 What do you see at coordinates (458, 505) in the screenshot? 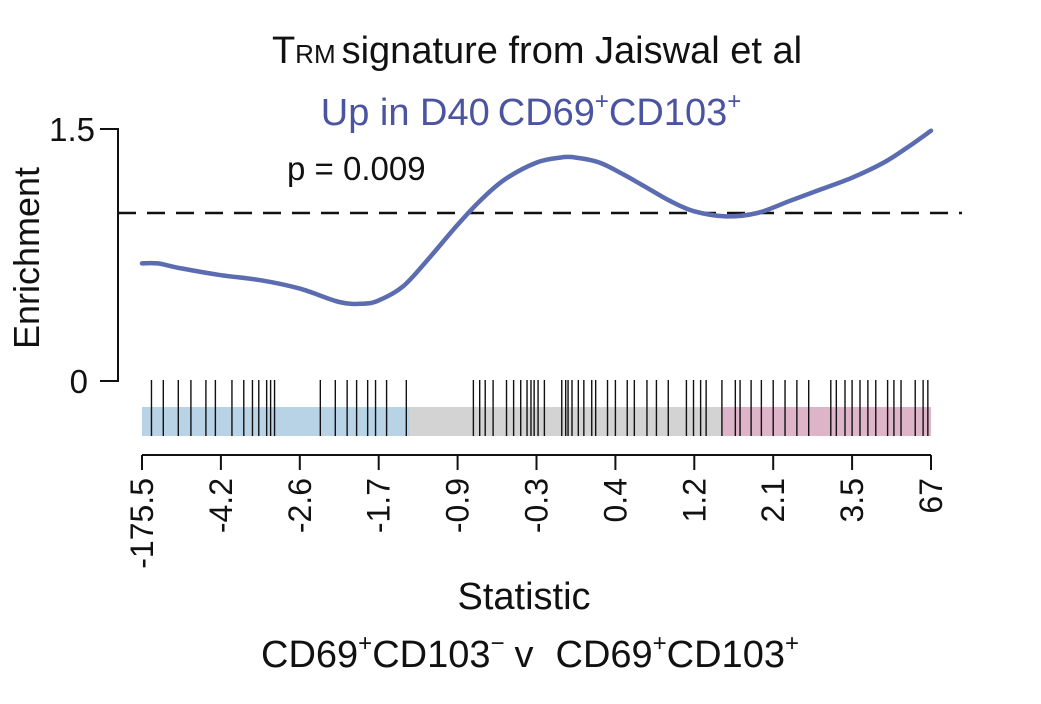
I see `x-tick-label: -0.9` at bounding box center [458, 505].